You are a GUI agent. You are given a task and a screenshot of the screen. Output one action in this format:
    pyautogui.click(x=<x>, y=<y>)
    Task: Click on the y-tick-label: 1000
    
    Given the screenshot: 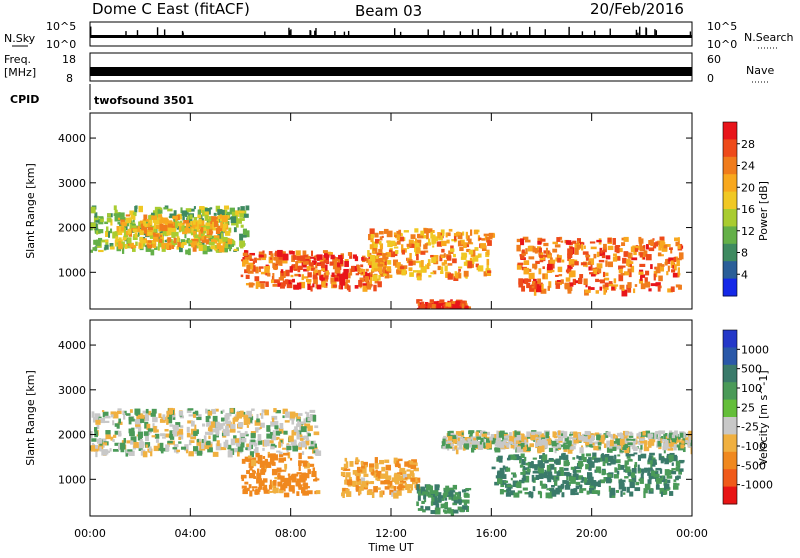 What is the action you would take?
    pyautogui.click(x=72, y=479)
    